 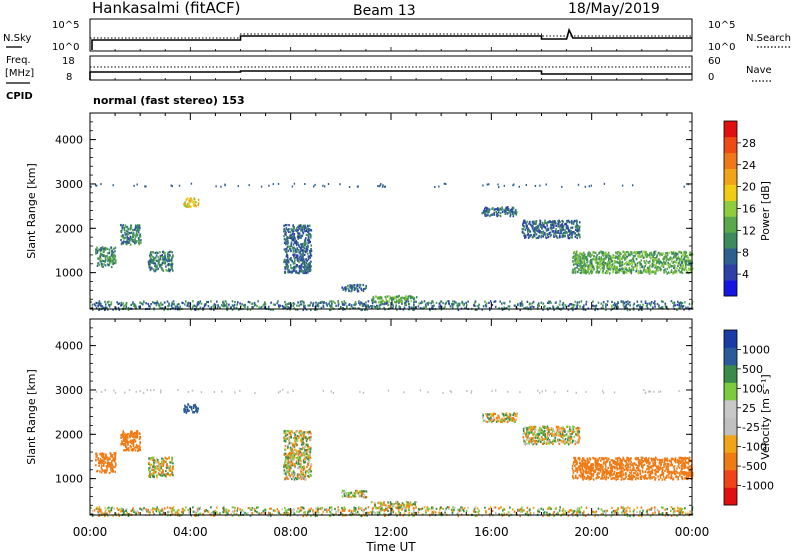 I want to click on colorbar-swatch, so click(x=730, y=240).